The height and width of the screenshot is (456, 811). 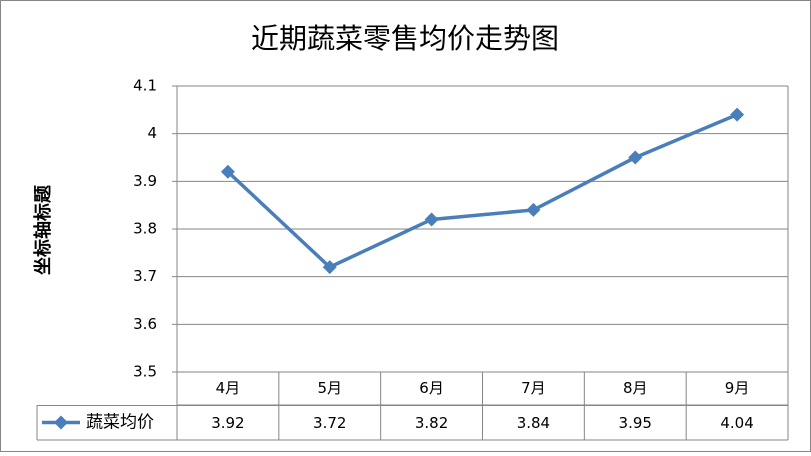 I want to click on table-value: 3.95, so click(x=635, y=423).